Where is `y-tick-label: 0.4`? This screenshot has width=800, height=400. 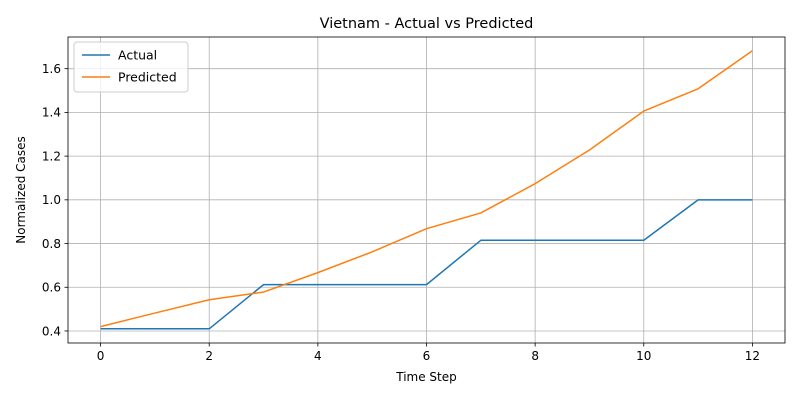
y-tick-label: 0.4 is located at coordinates (51, 331).